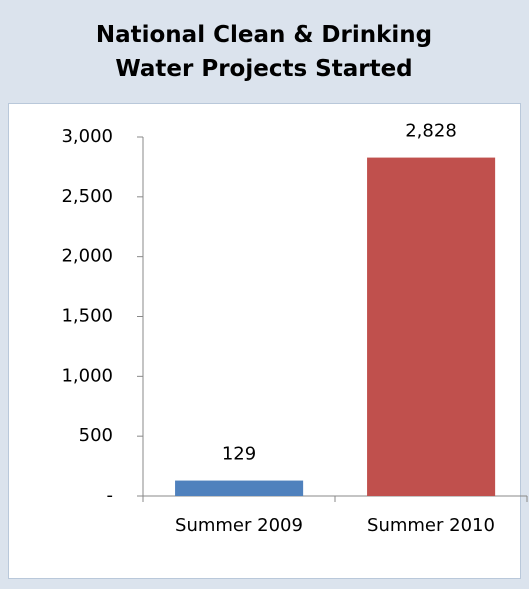 This screenshot has height=589, width=529. I want to click on y-tick-label: -, so click(110, 495).